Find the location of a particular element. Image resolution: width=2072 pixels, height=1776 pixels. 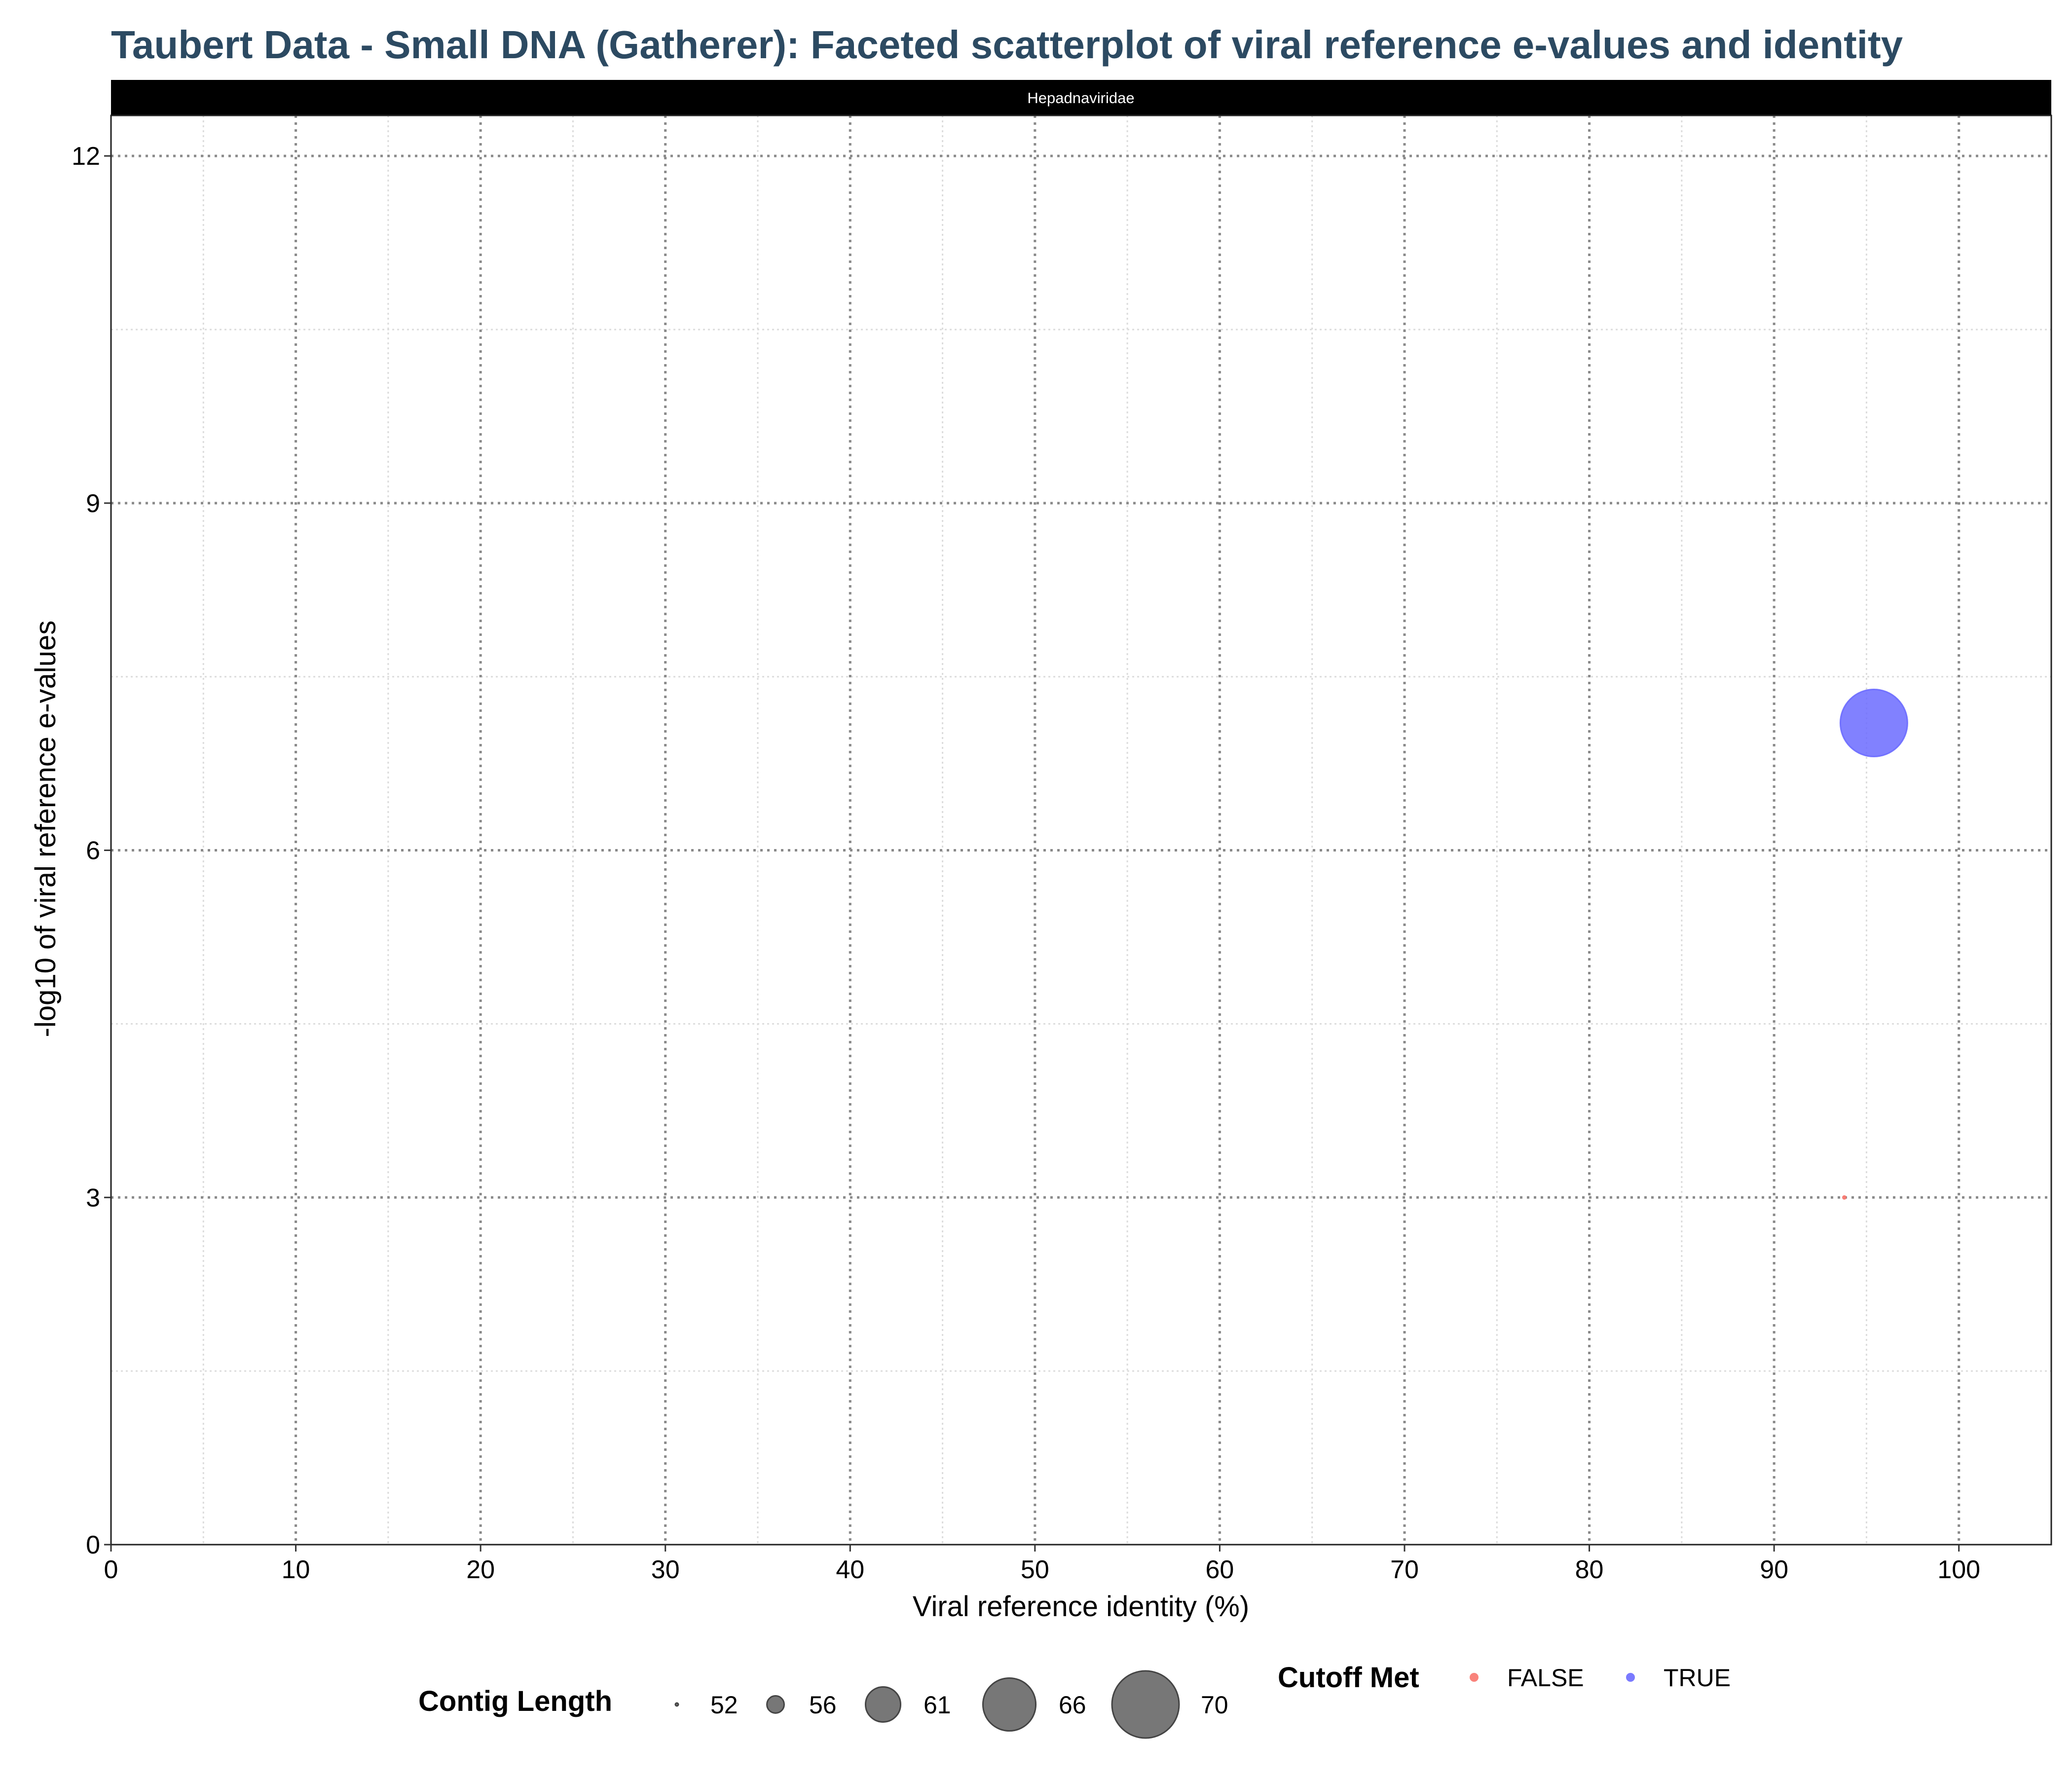

color-legend: Cutoff Met FALSE TRUE is located at coordinates (1505, 1678).